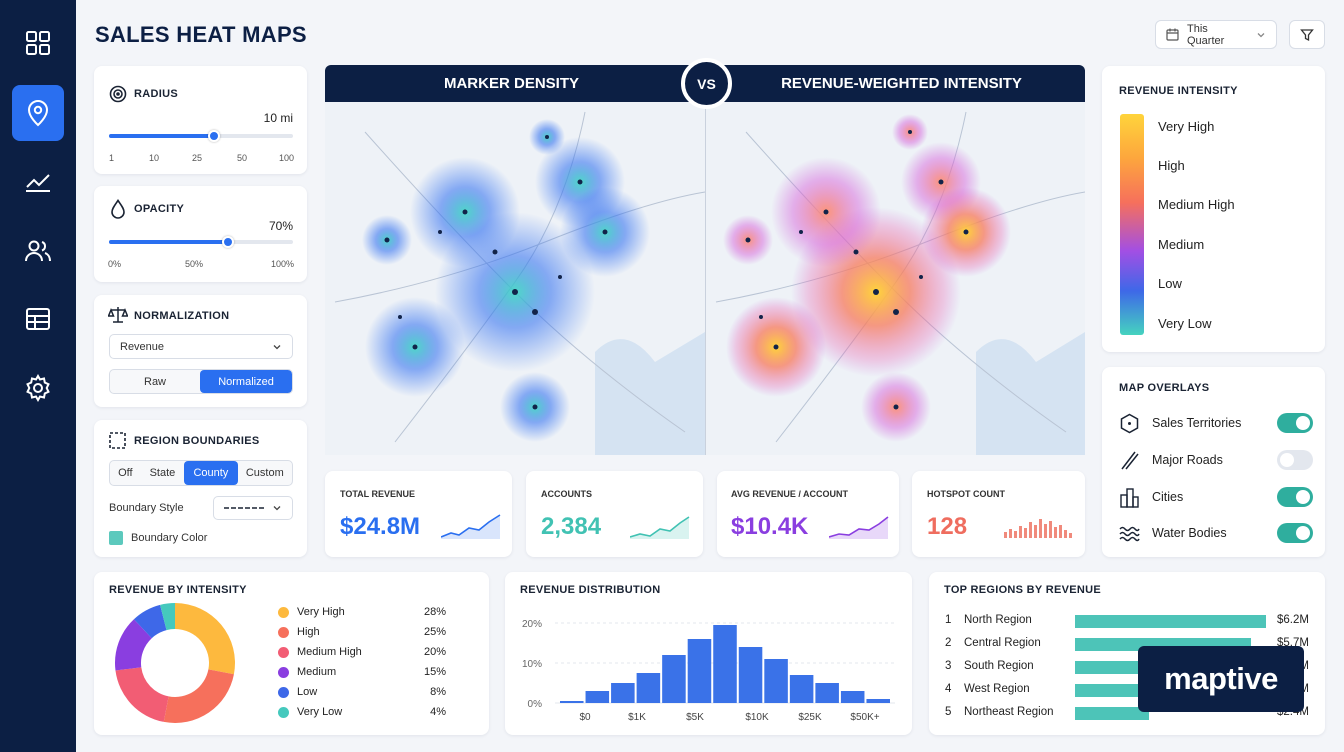 This screenshot has width=1344, height=752. I want to click on overlay-sales-territories: Sales Territories, so click(1180, 423).